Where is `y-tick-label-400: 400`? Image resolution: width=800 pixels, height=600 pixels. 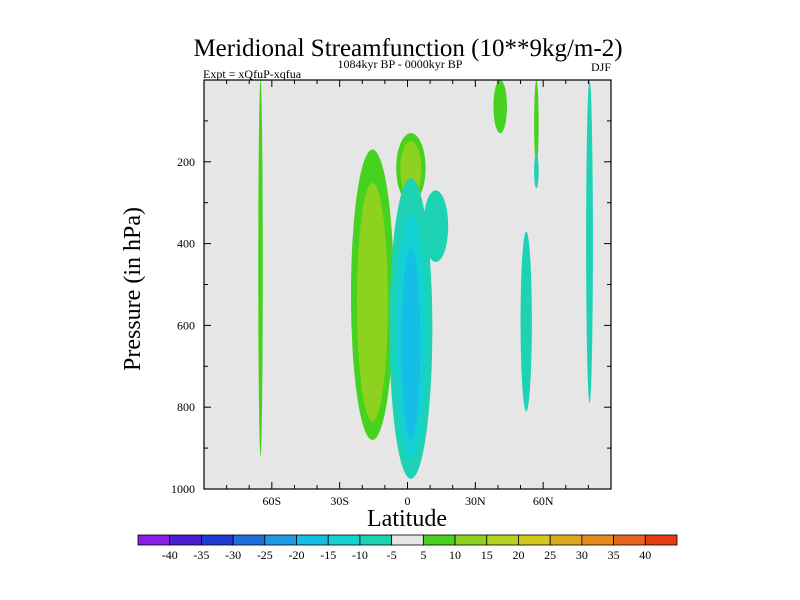
y-tick-label-400: 400 is located at coordinates (186, 244).